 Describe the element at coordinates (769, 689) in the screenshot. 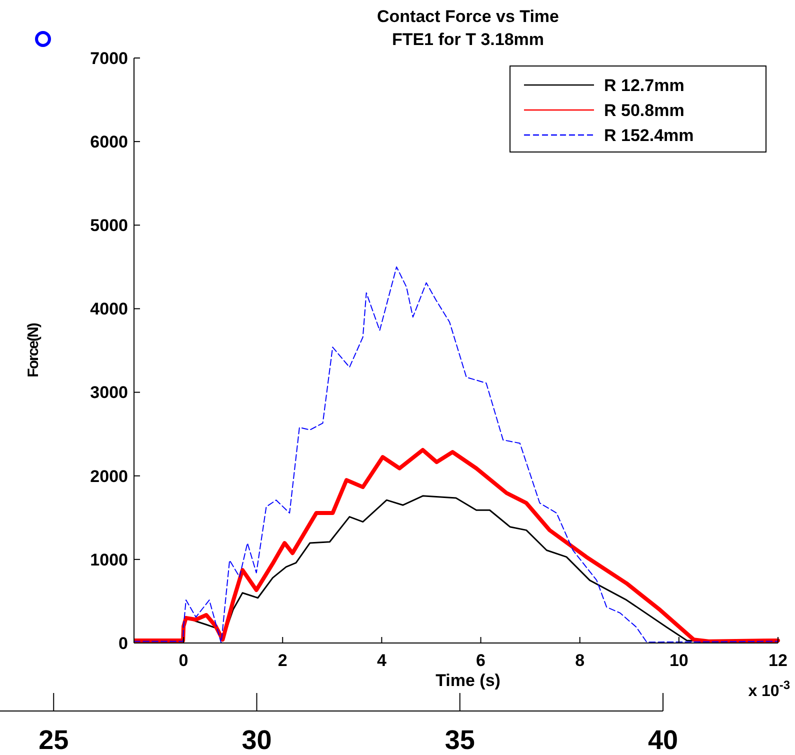

I see `text: x 10$^{-3}$` at that location.